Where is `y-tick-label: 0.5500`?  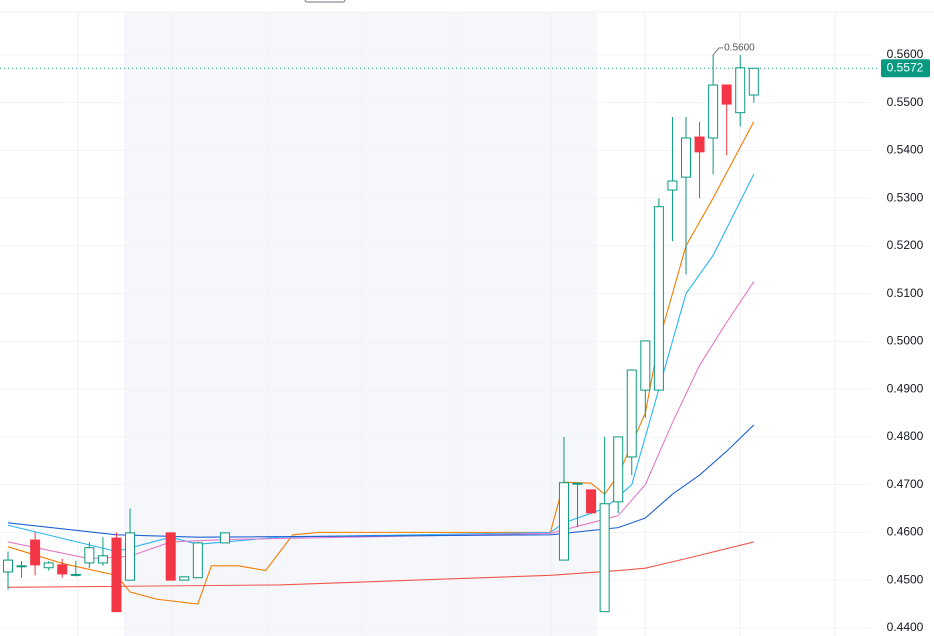 y-tick-label: 0.5500 is located at coordinates (905, 102).